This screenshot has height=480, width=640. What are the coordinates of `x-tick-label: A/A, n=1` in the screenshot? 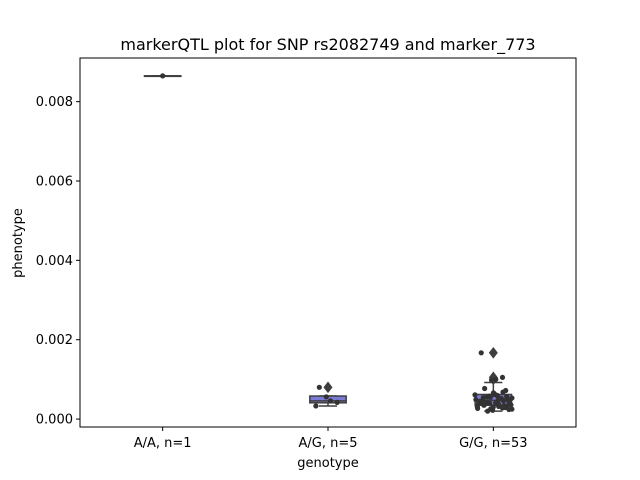 It's located at (163, 443).